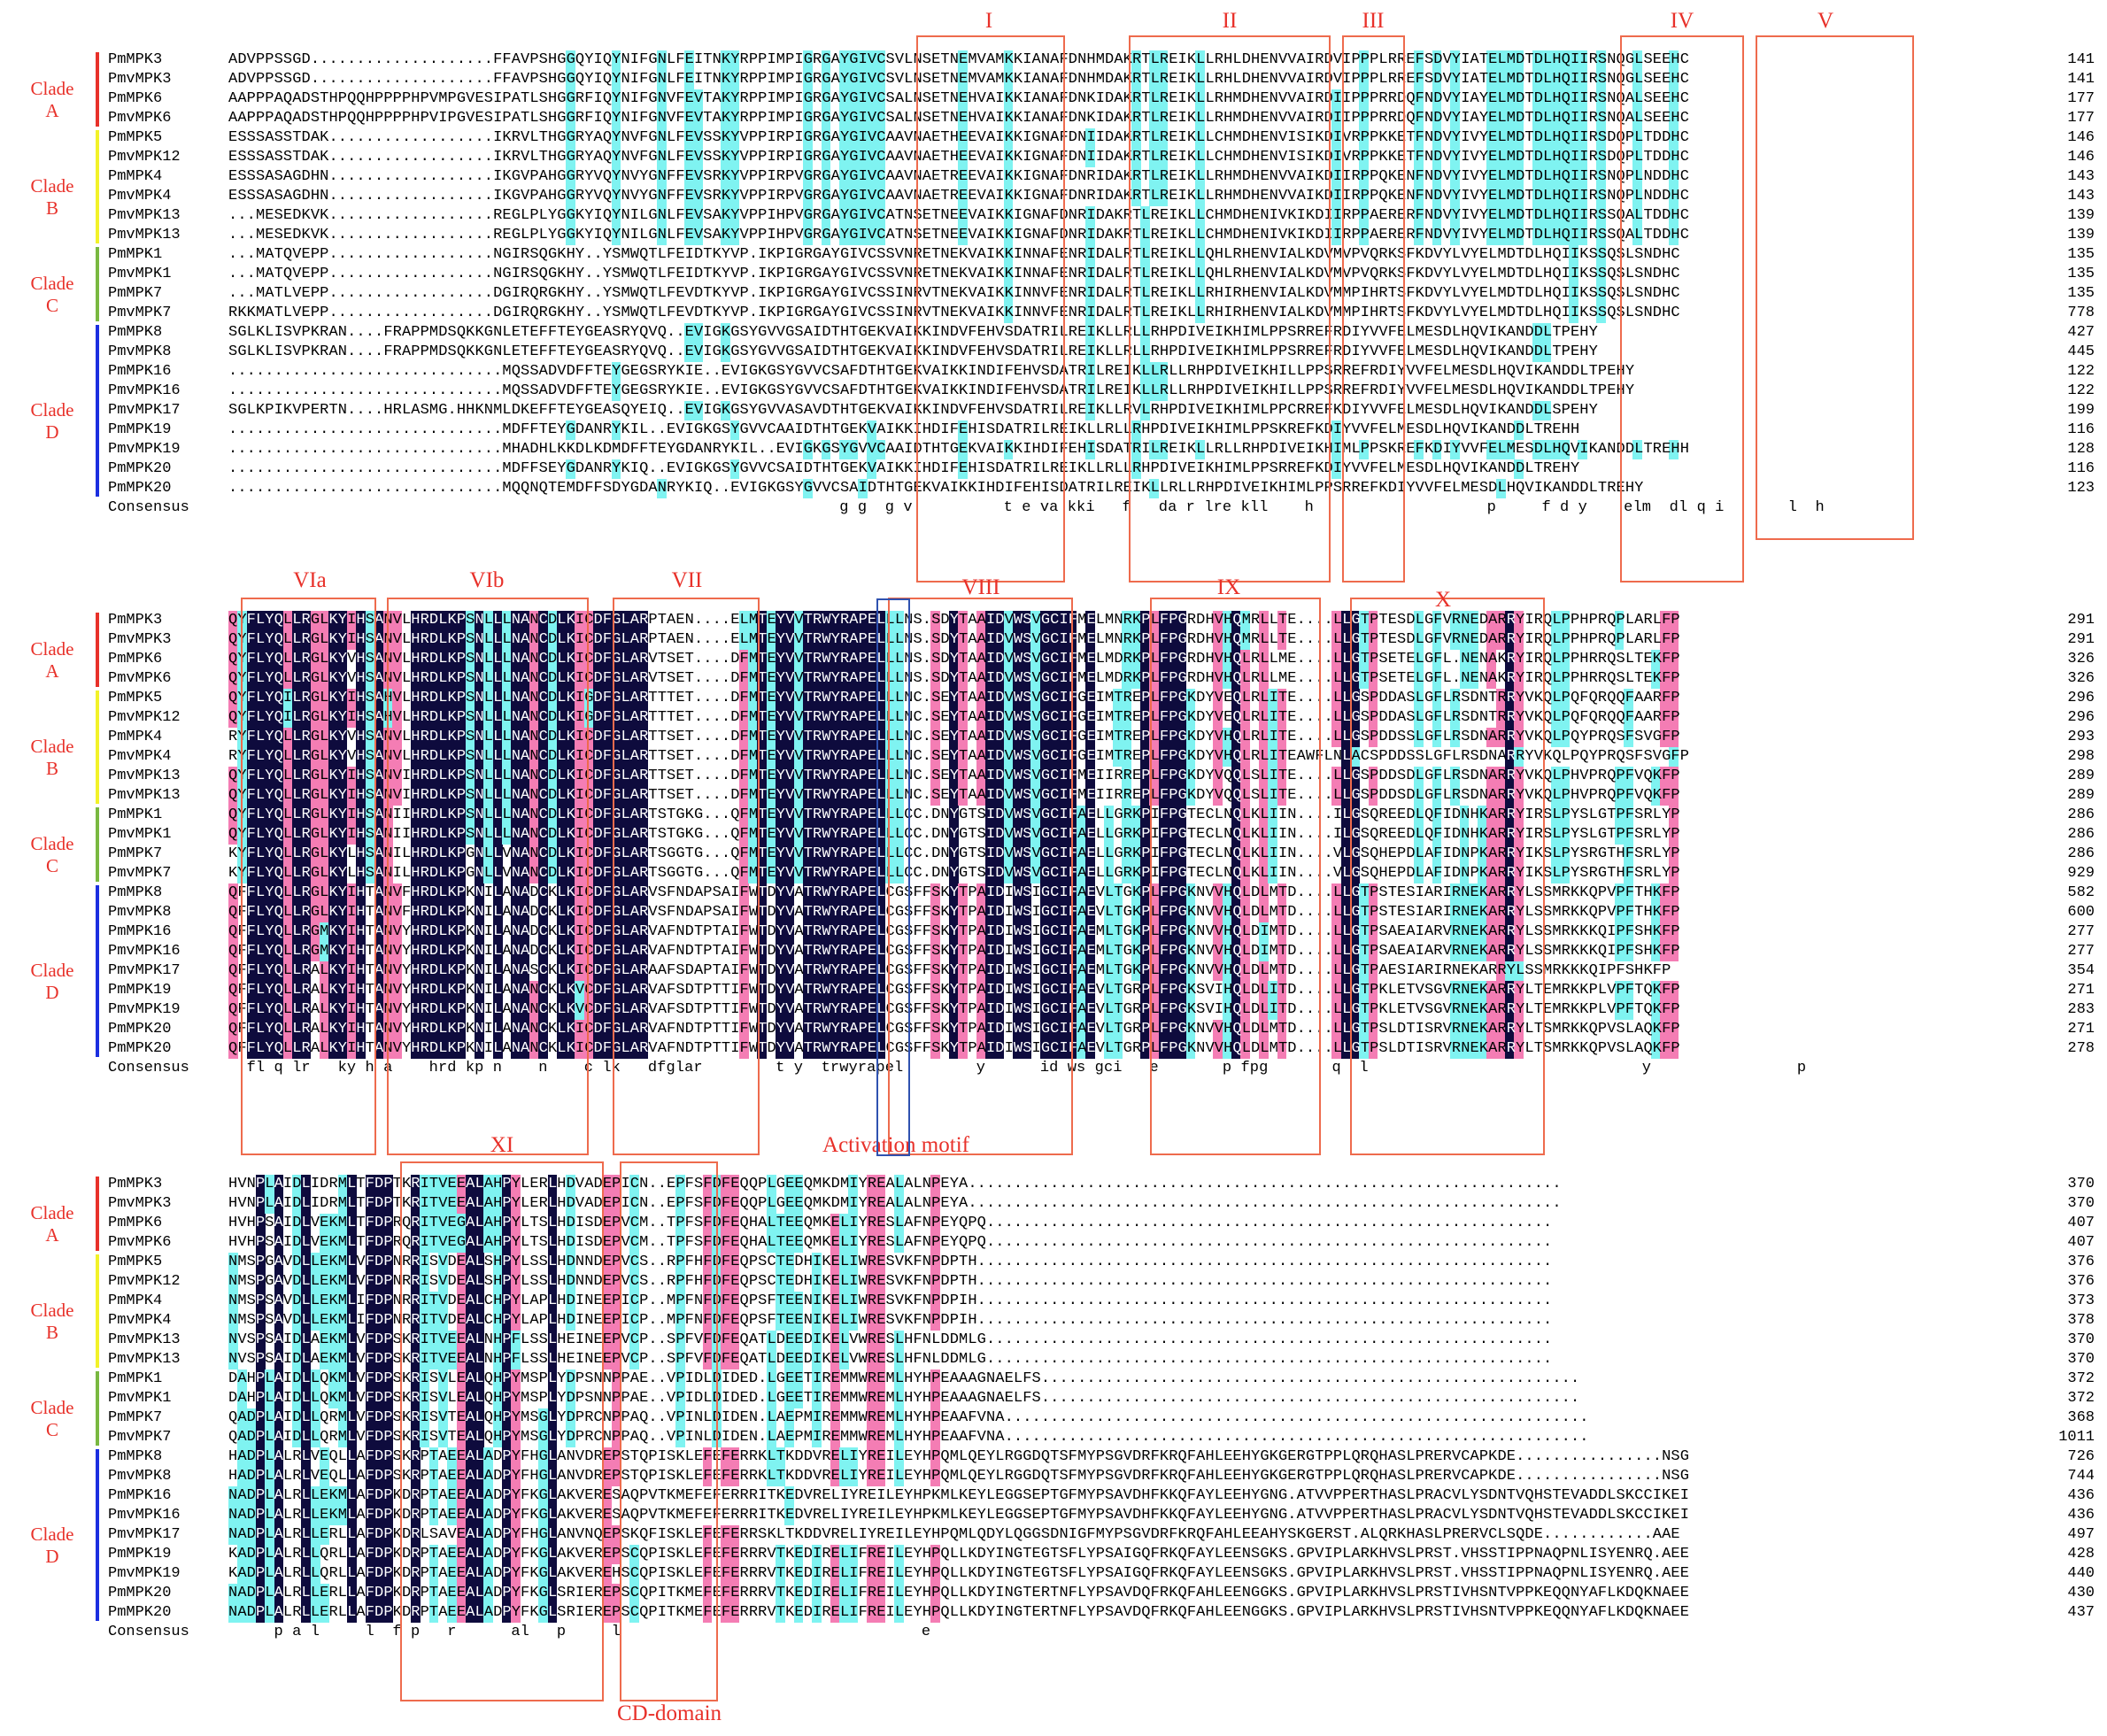  What do you see at coordinates (139, 1049) in the screenshot?
I see `sequence-name: PmMPK20` at bounding box center [139, 1049].